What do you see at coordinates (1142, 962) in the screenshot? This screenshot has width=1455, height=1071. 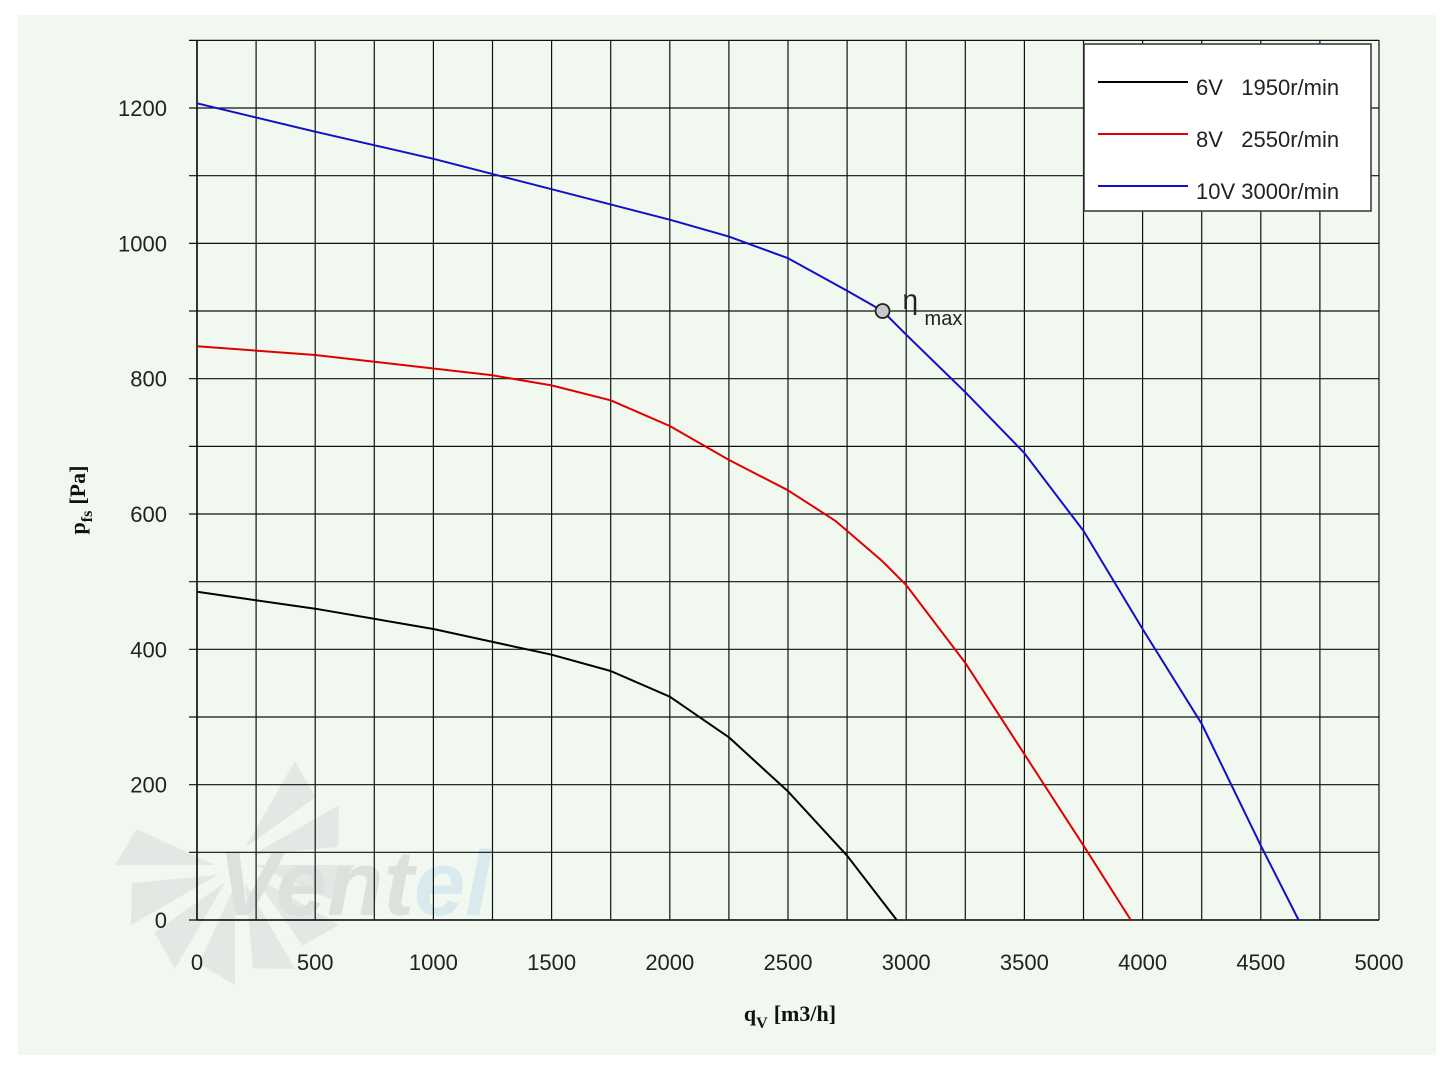 I see `x-tick-label: 4000` at bounding box center [1142, 962].